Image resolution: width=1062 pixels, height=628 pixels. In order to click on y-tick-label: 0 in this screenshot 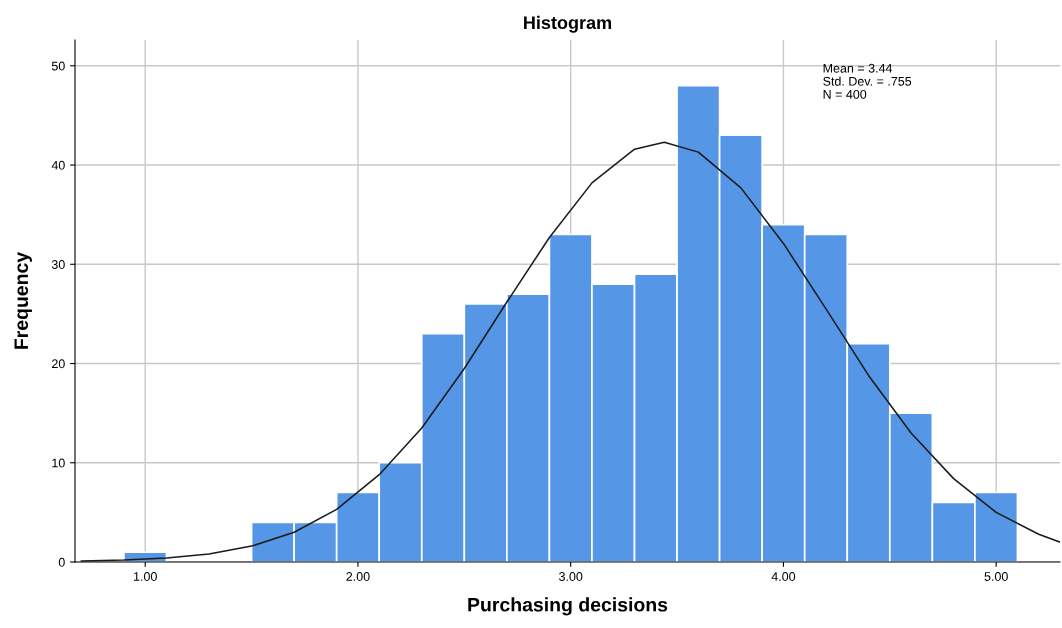, I will do `click(61, 562)`.